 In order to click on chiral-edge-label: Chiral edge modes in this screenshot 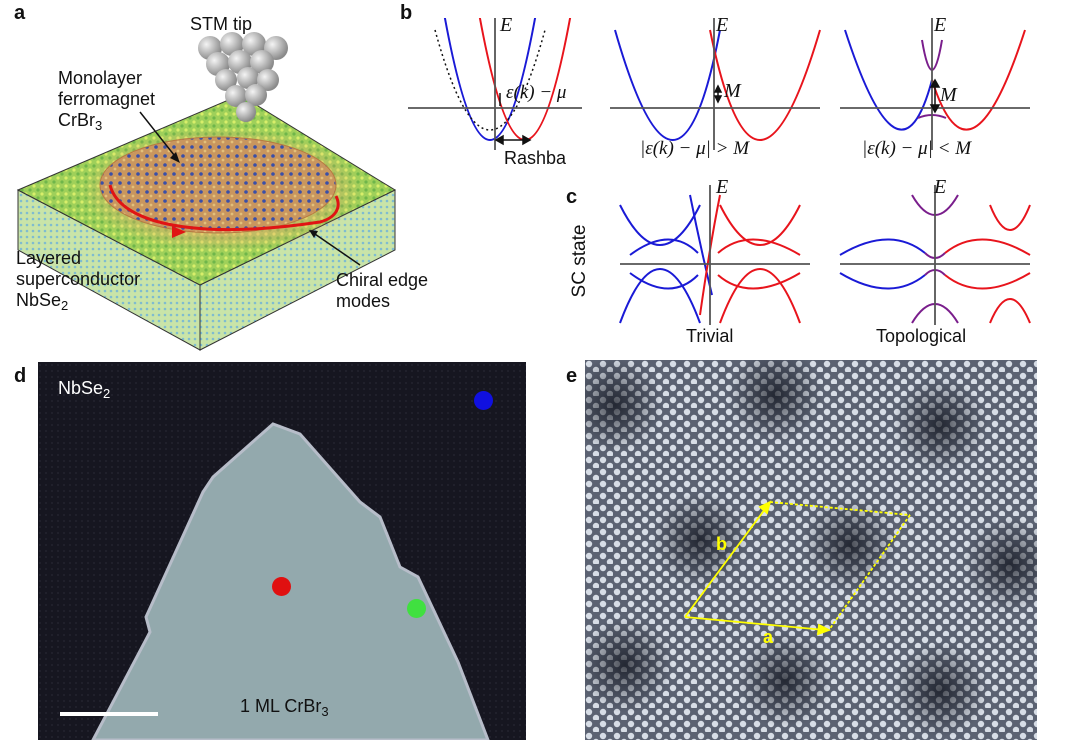, I will do `click(382, 290)`.